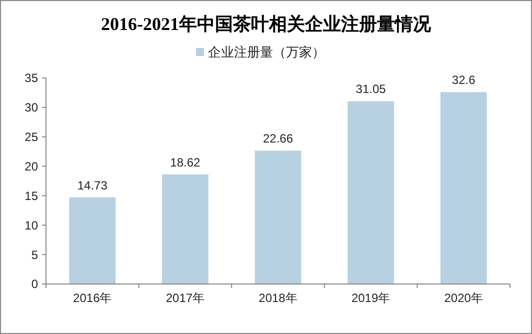 The image size is (532, 334). I want to click on y-tick-label: 20, so click(31, 166).